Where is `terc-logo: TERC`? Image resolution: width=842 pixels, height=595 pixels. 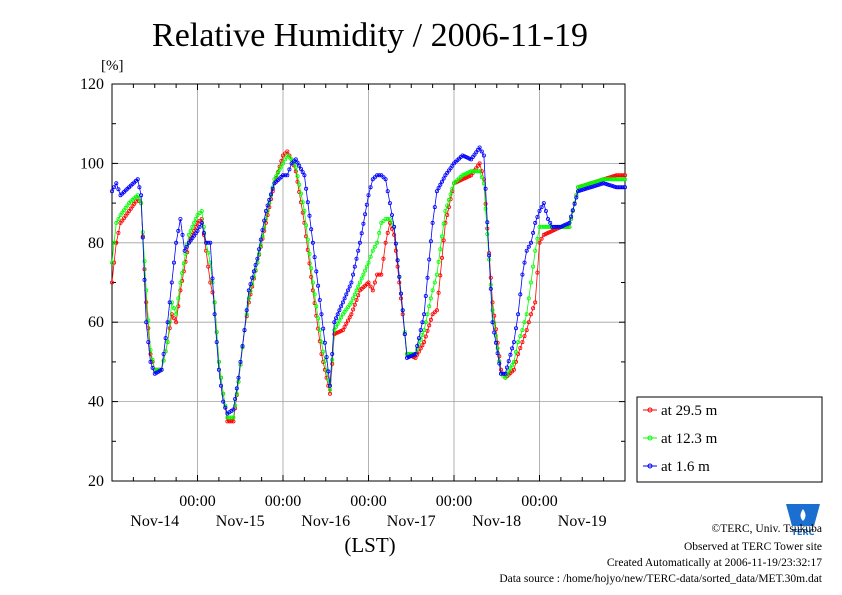
terc-logo: TERC is located at coordinates (803, 519).